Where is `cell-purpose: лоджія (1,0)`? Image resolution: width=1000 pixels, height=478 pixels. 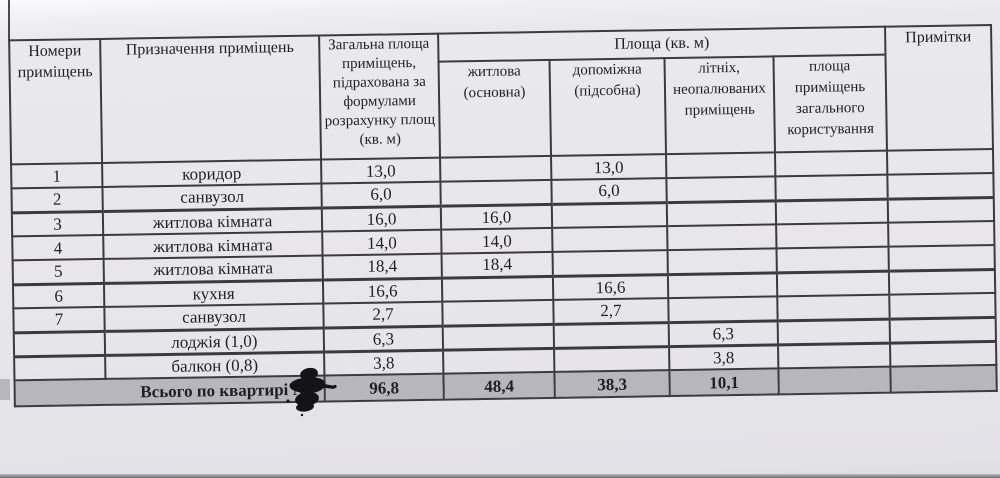 cell-purpose: лоджія (1,0) is located at coordinates (214, 341).